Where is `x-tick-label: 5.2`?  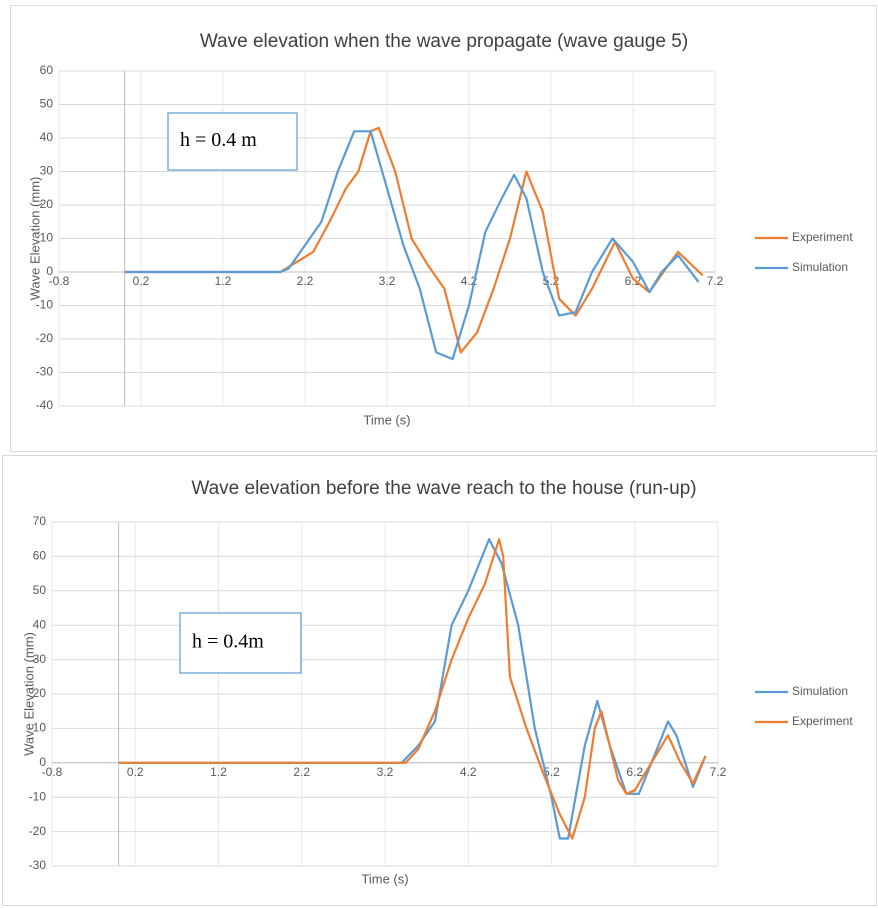 x-tick-label: 5.2 is located at coordinates (551, 772).